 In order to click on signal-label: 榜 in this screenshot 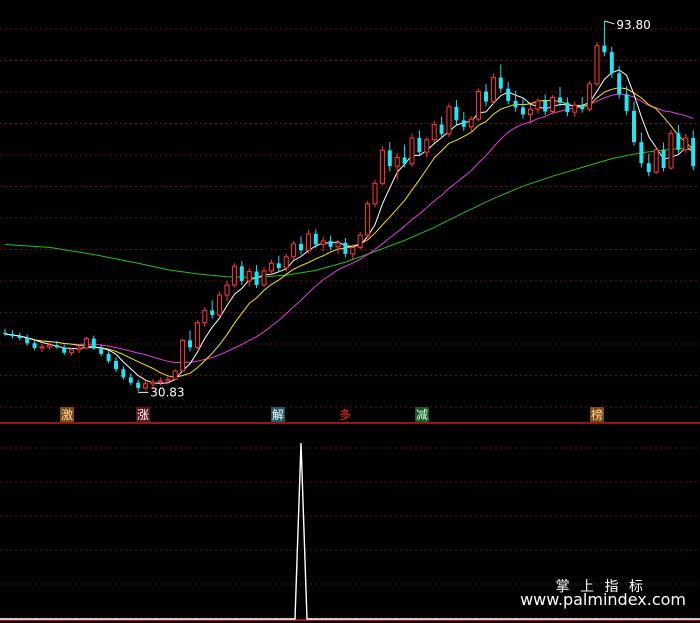, I will do `click(597, 414)`.